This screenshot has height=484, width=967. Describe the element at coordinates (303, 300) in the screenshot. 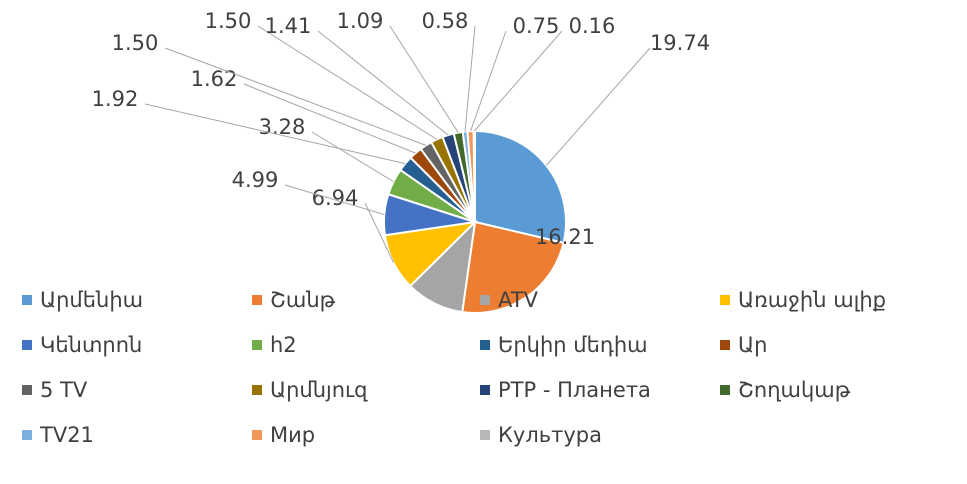

I see `legend-label: Շանթ` at that location.